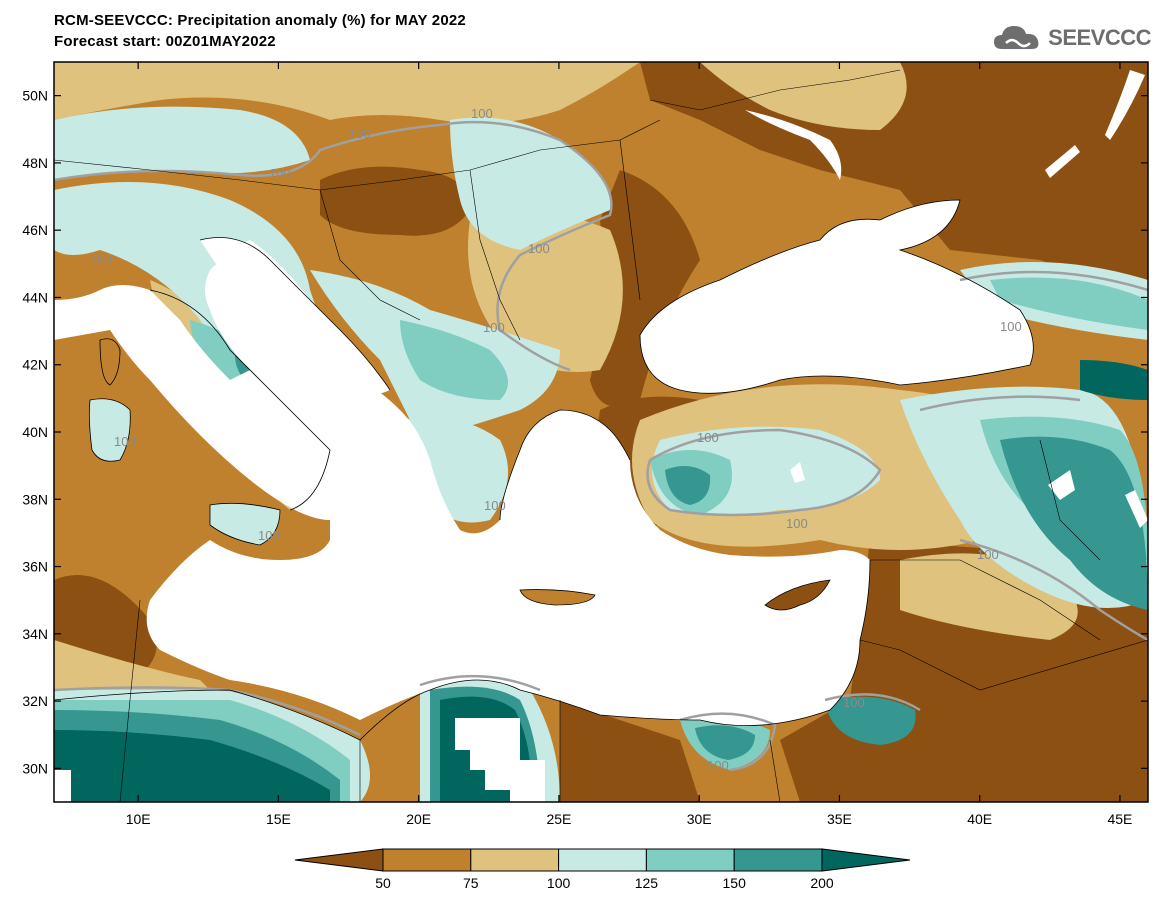  Describe the element at coordinates (182, 143) in the screenshot. I see `lightteal-centeurope` at that location.